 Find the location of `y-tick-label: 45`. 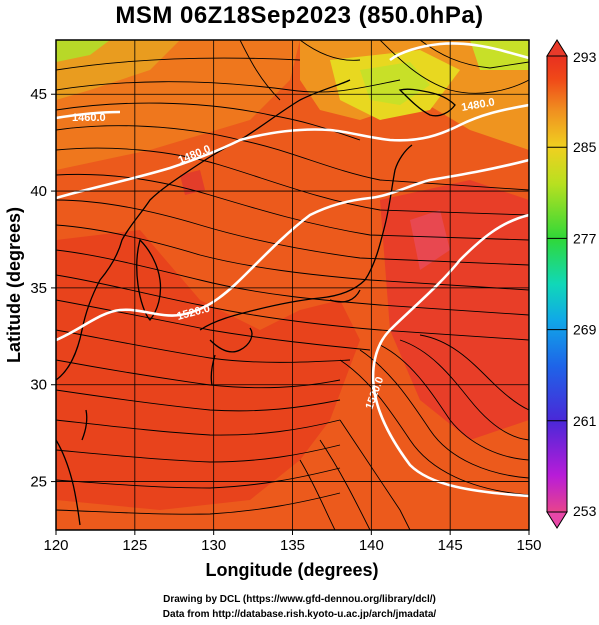

y-tick-label: 45 is located at coordinates (38, 94).